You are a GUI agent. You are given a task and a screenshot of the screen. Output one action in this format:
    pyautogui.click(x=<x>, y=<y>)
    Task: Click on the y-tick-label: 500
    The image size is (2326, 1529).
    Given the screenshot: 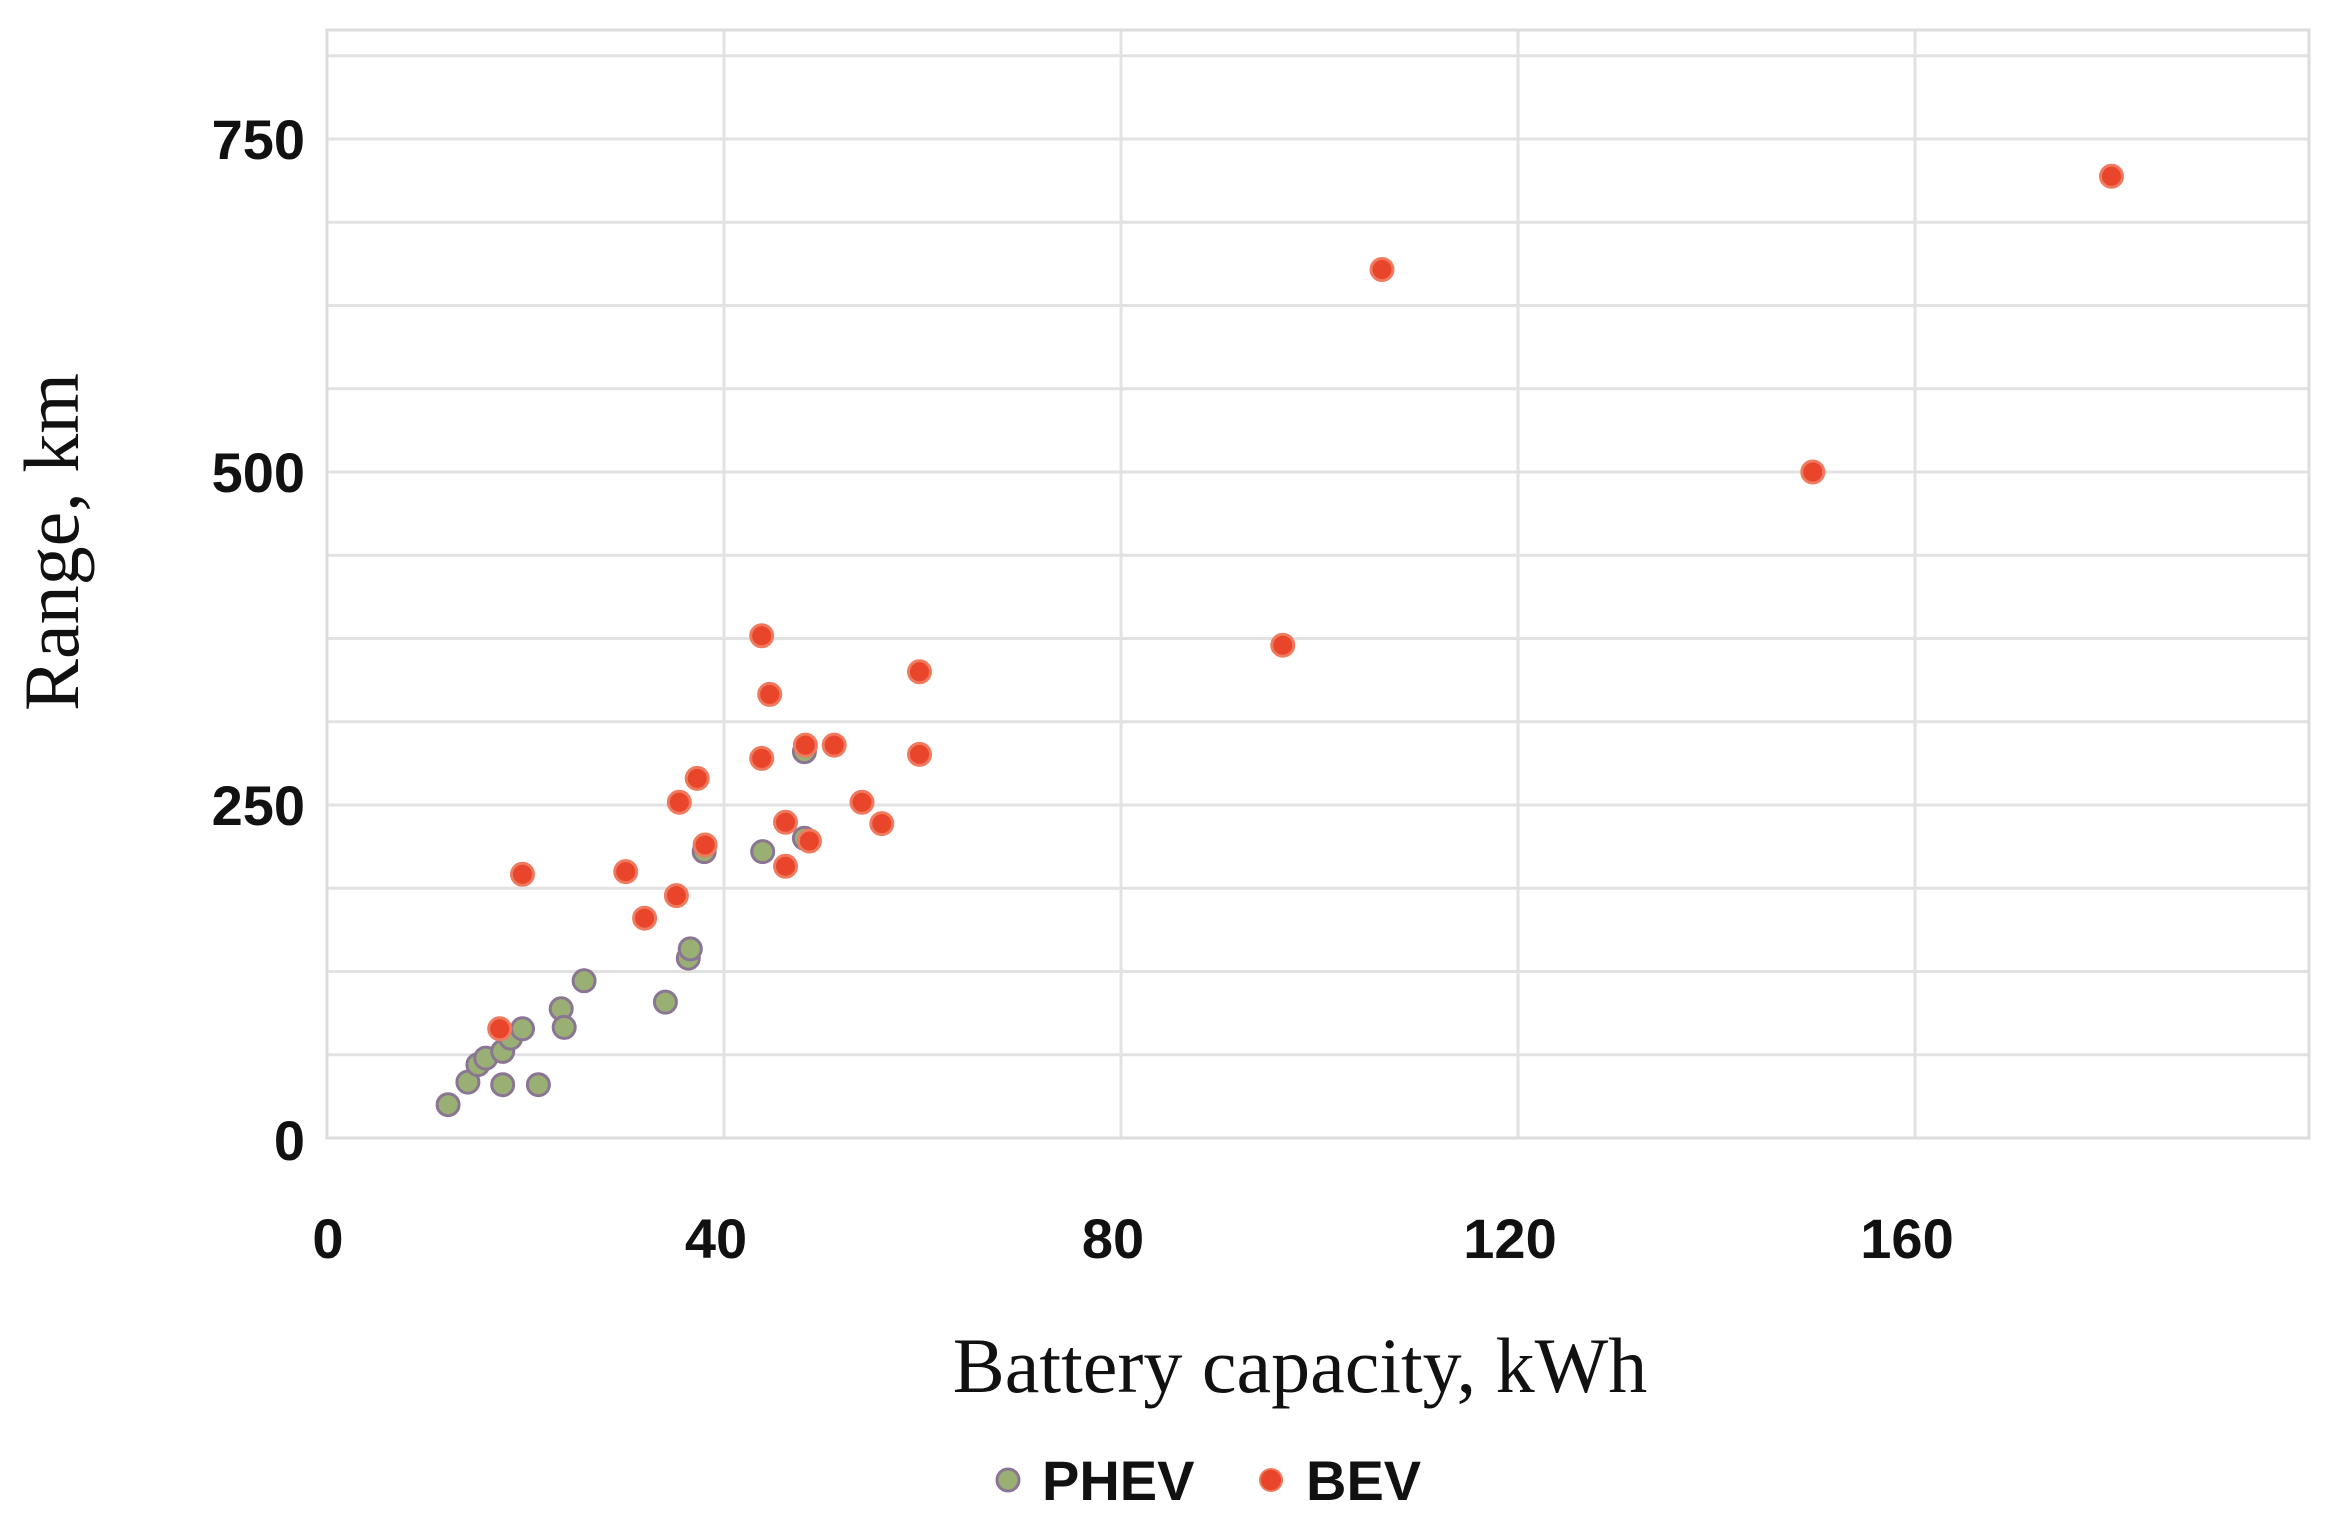 What is the action you would take?
    pyautogui.click(x=258, y=472)
    